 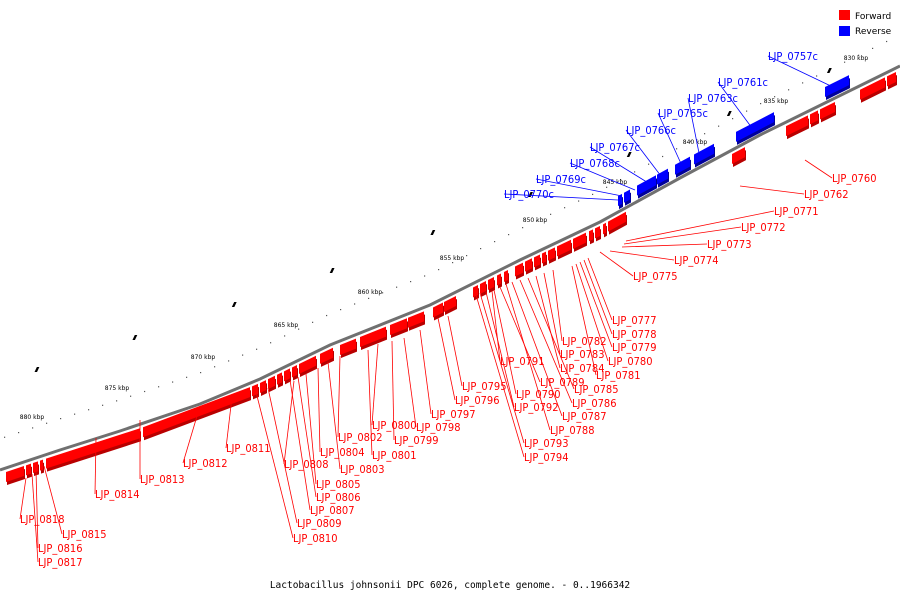 I want to click on gene-label: LJP_0773, so click(x=729, y=244).